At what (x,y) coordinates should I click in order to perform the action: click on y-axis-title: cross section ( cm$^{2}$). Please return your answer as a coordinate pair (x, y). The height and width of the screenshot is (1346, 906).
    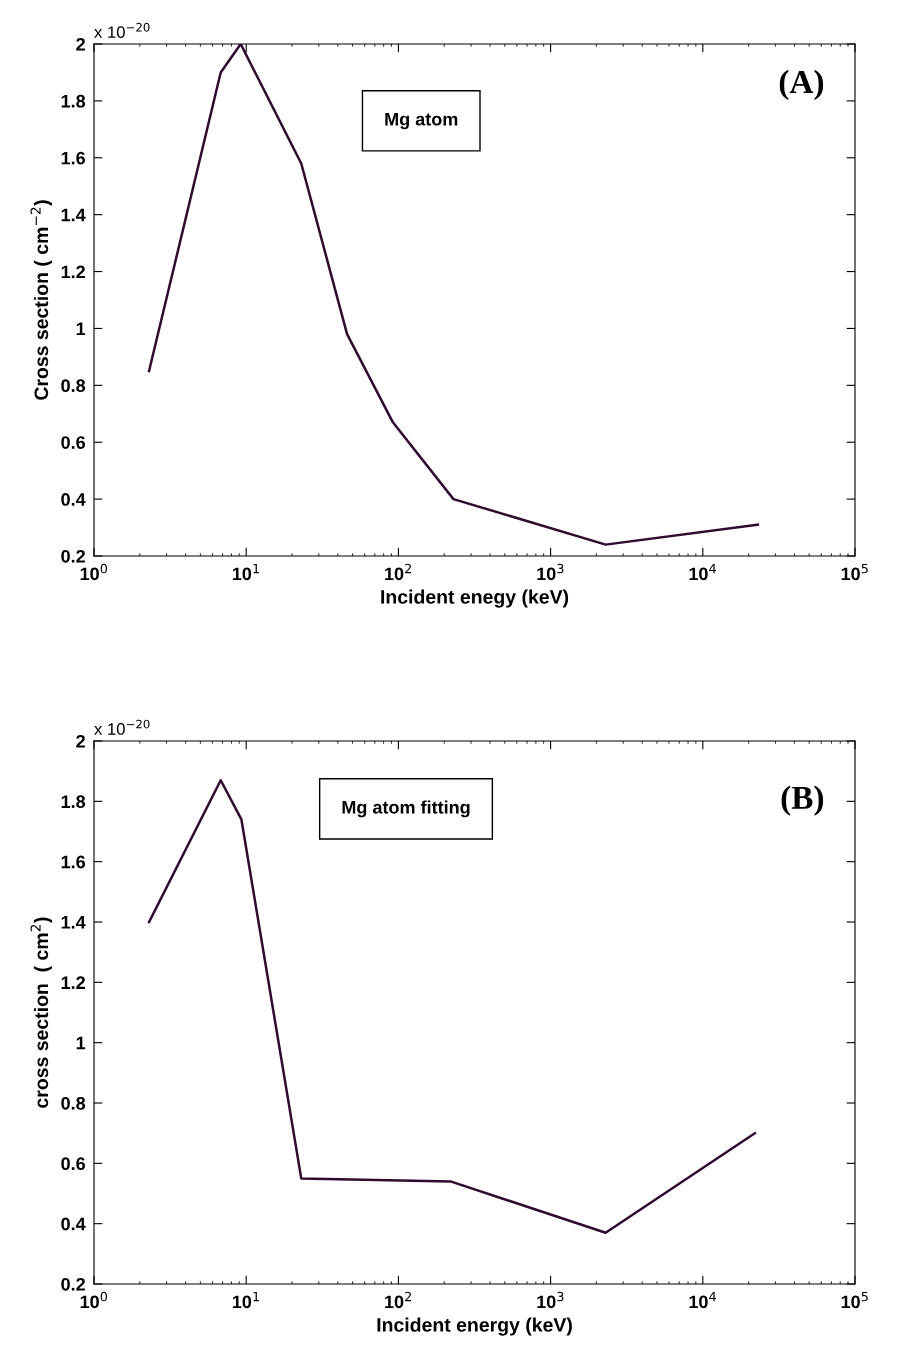
    Looking at the image, I should click on (41, 1012).